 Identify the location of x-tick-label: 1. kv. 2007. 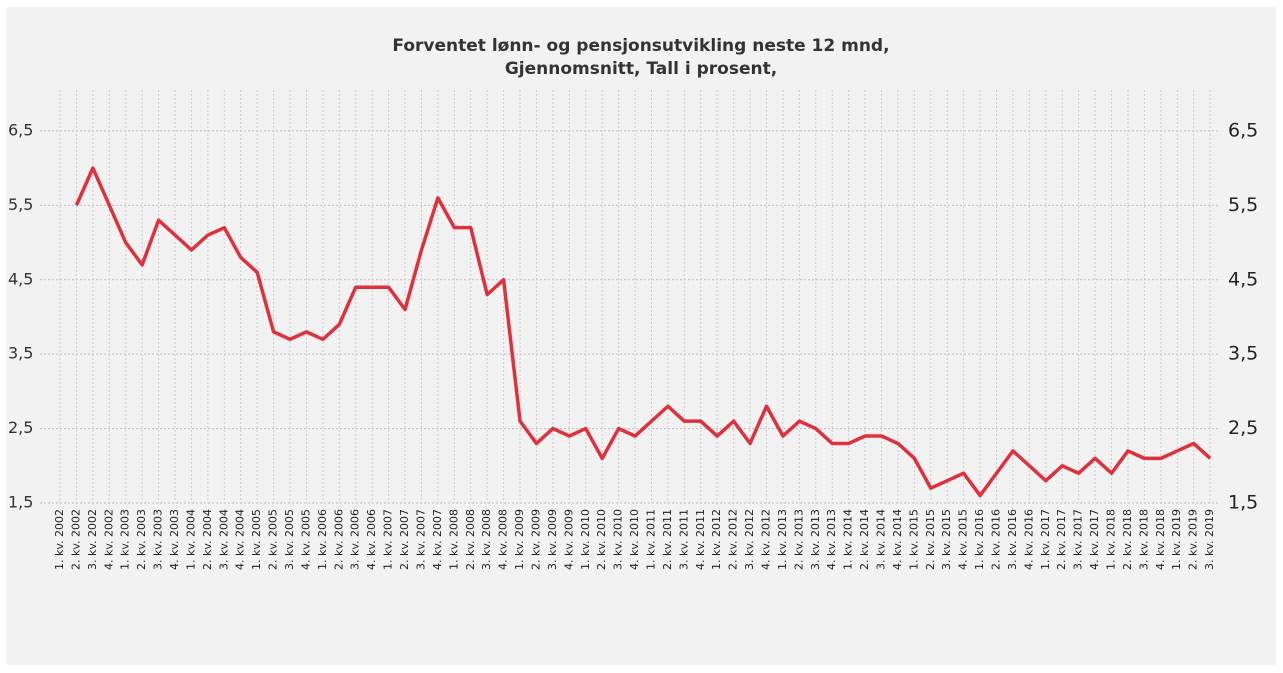
(388, 539).